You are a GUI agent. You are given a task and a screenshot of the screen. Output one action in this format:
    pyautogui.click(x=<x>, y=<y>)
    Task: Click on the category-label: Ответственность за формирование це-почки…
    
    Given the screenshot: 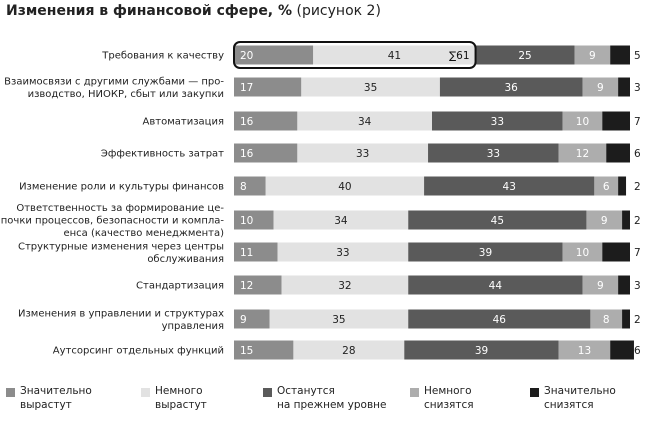 What is the action you would take?
    pyautogui.click(x=113, y=221)
    